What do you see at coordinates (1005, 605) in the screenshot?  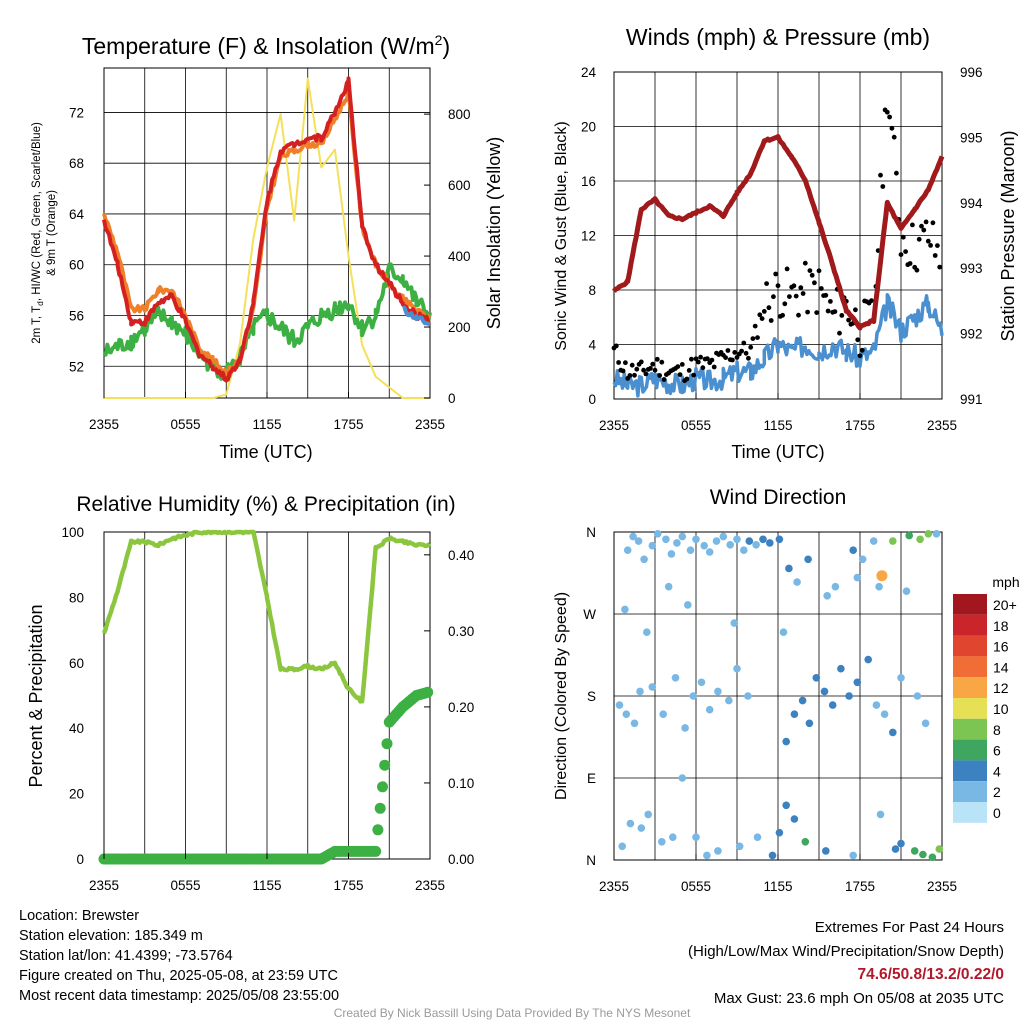 I see `legend-label: 20+` at bounding box center [1005, 605].